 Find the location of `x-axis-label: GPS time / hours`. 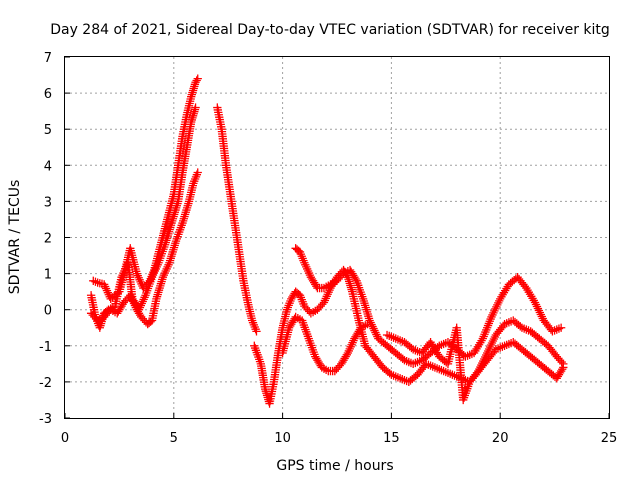

x-axis-label: GPS time / hours is located at coordinates (334, 466).